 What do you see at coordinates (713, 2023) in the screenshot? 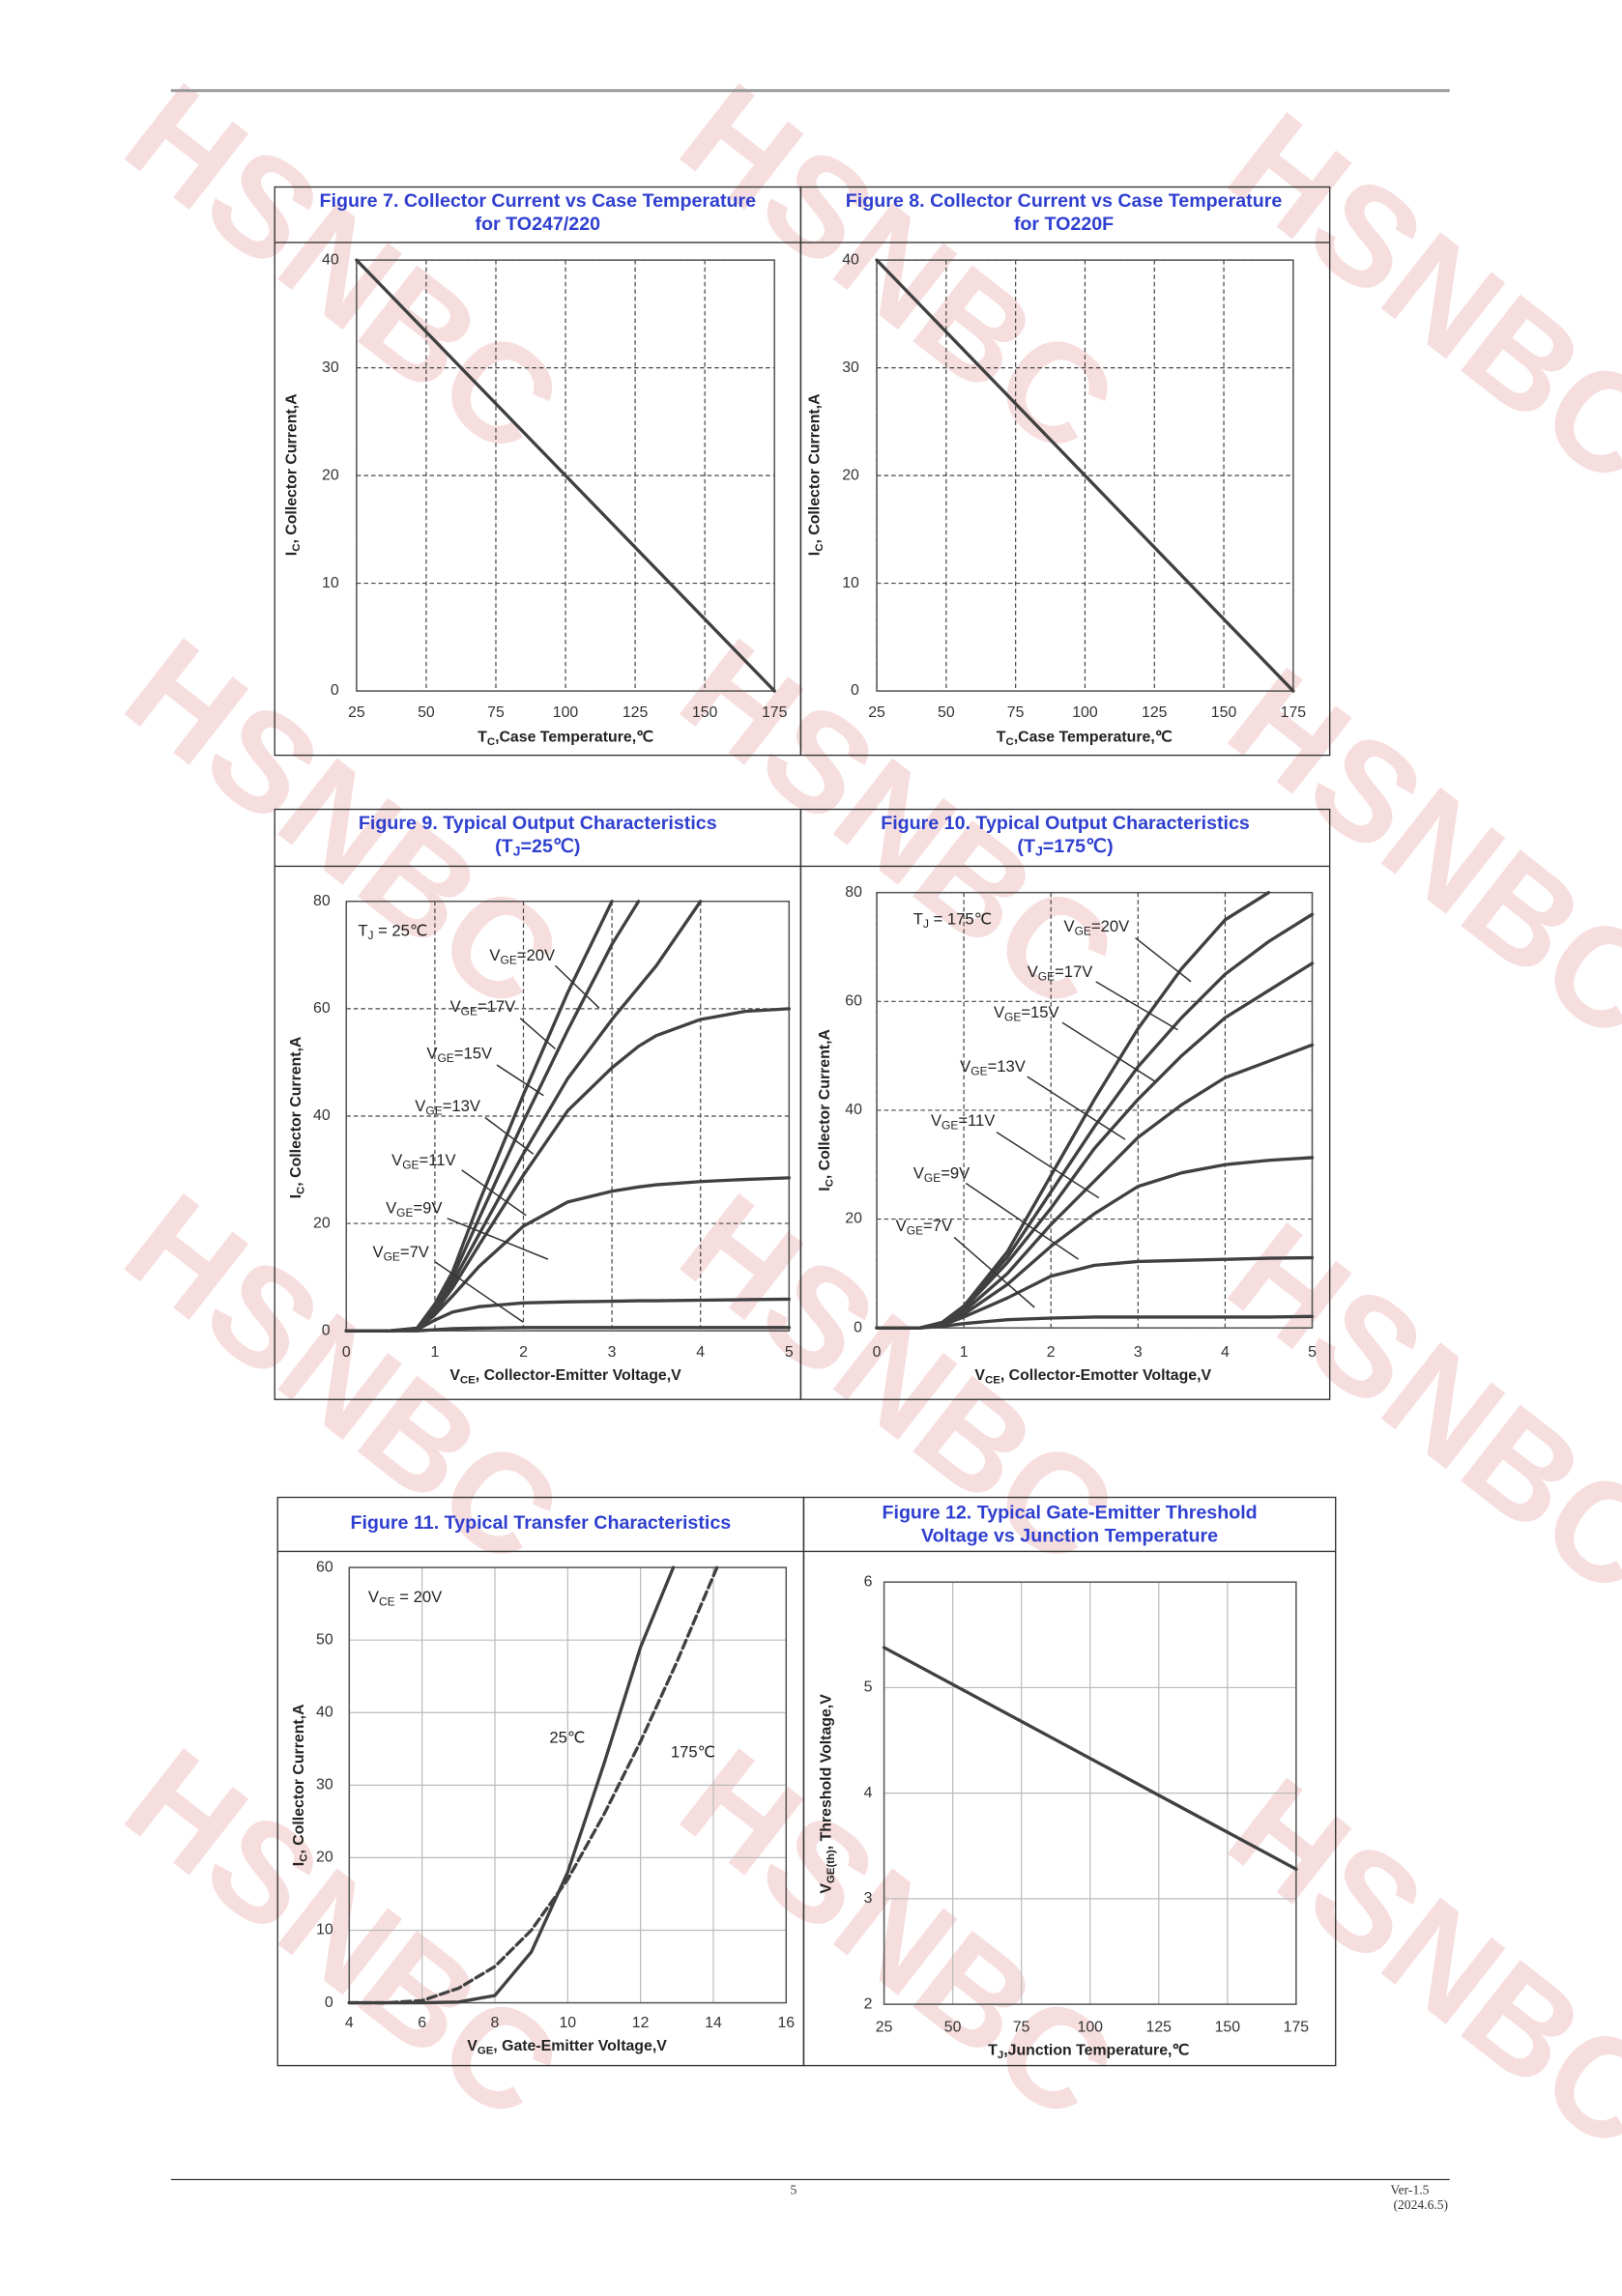
I see `x-tick-label: 14` at bounding box center [713, 2023].